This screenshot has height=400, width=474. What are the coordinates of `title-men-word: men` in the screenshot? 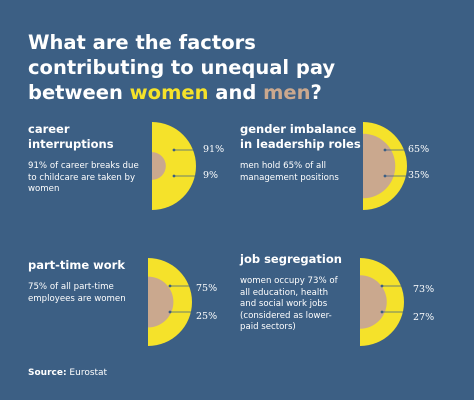 It's located at (287, 92).